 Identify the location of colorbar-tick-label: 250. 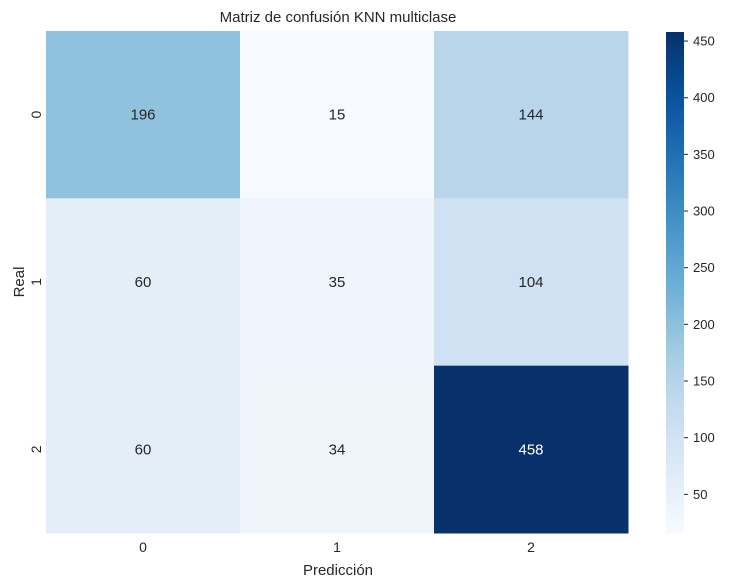
(704, 267).